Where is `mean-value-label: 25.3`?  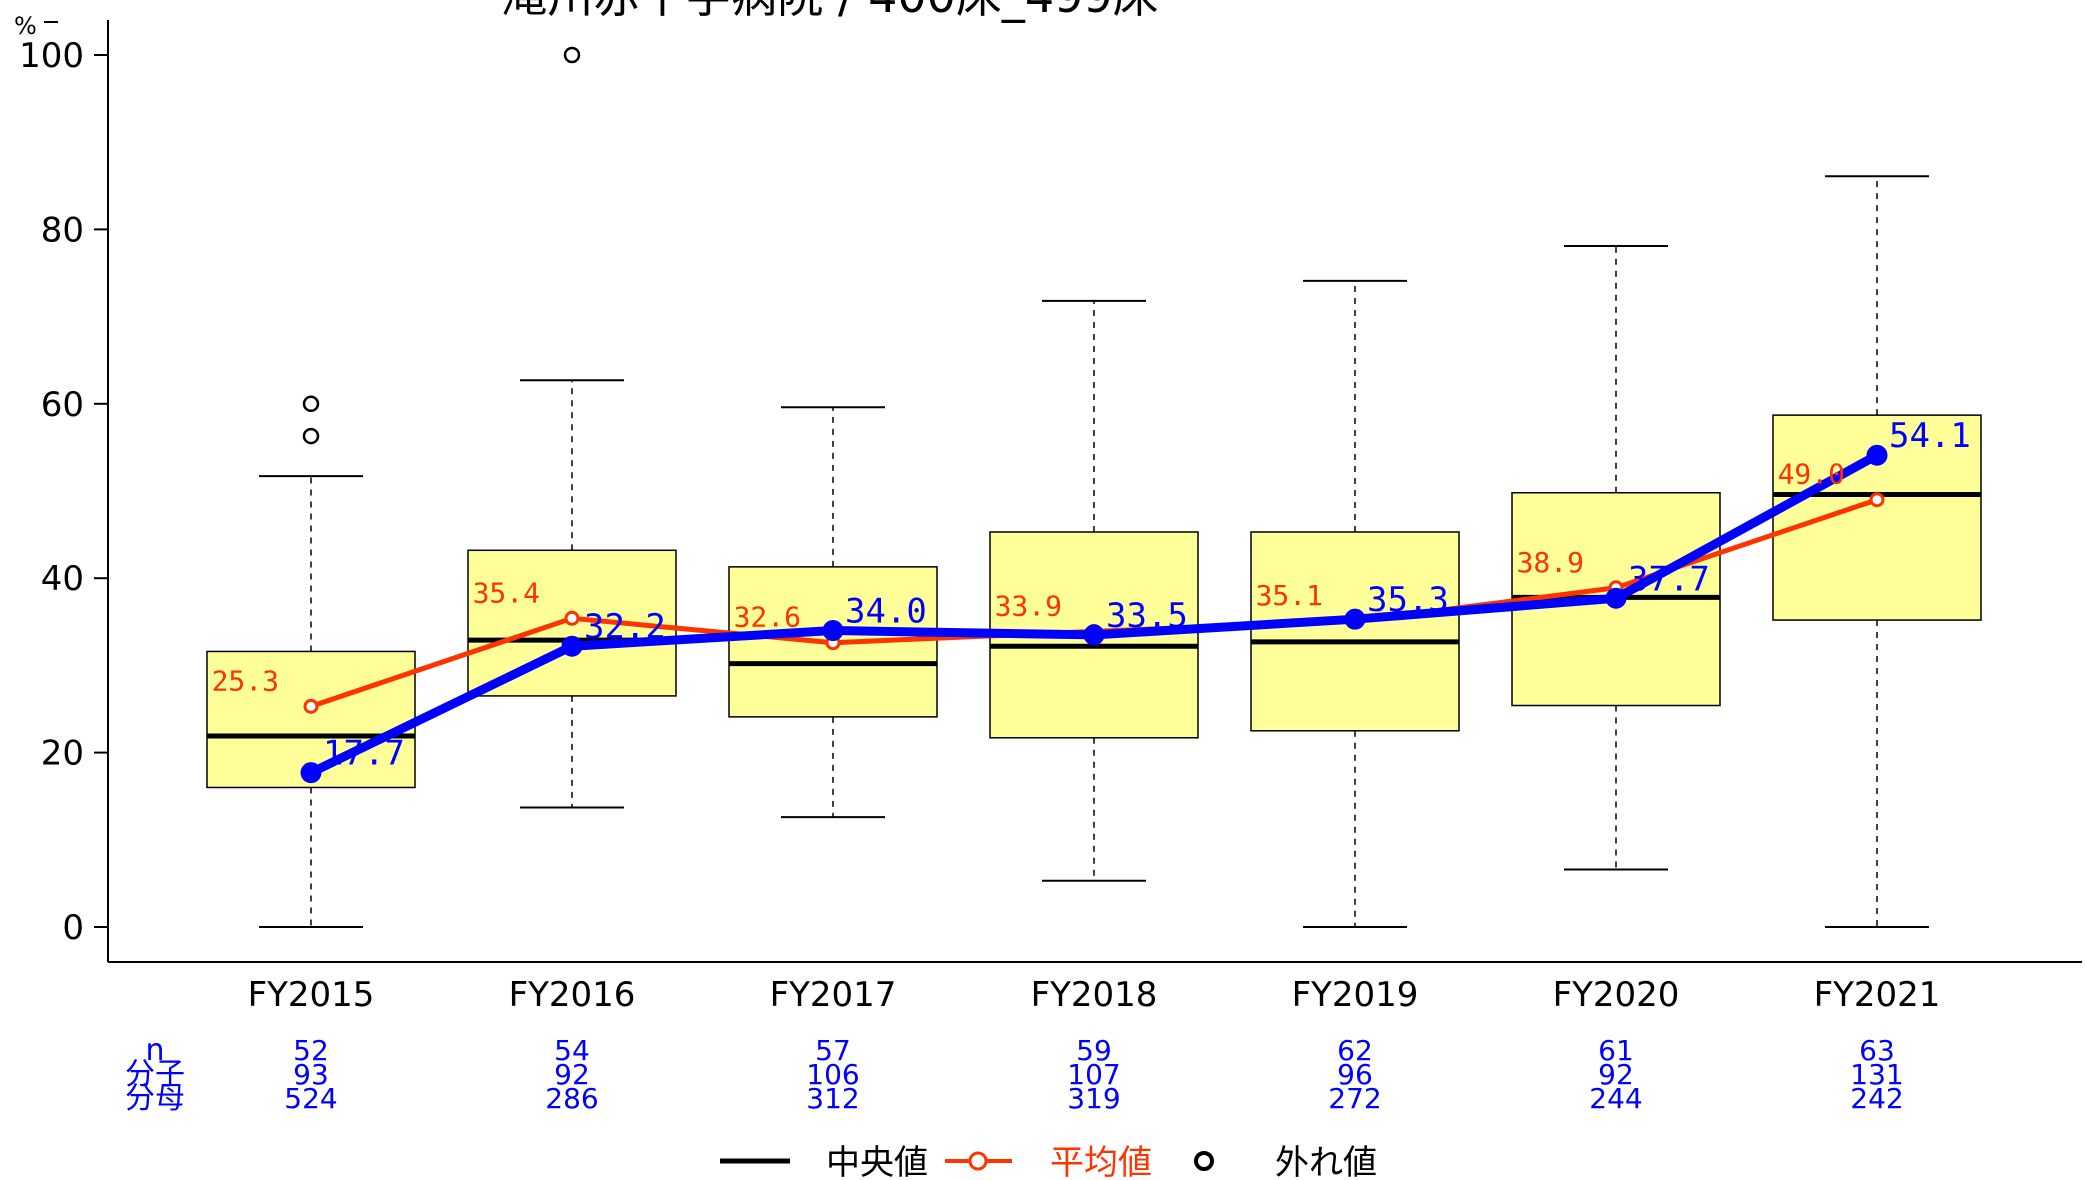 mean-value-label: 25.3 is located at coordinates (245, 680).